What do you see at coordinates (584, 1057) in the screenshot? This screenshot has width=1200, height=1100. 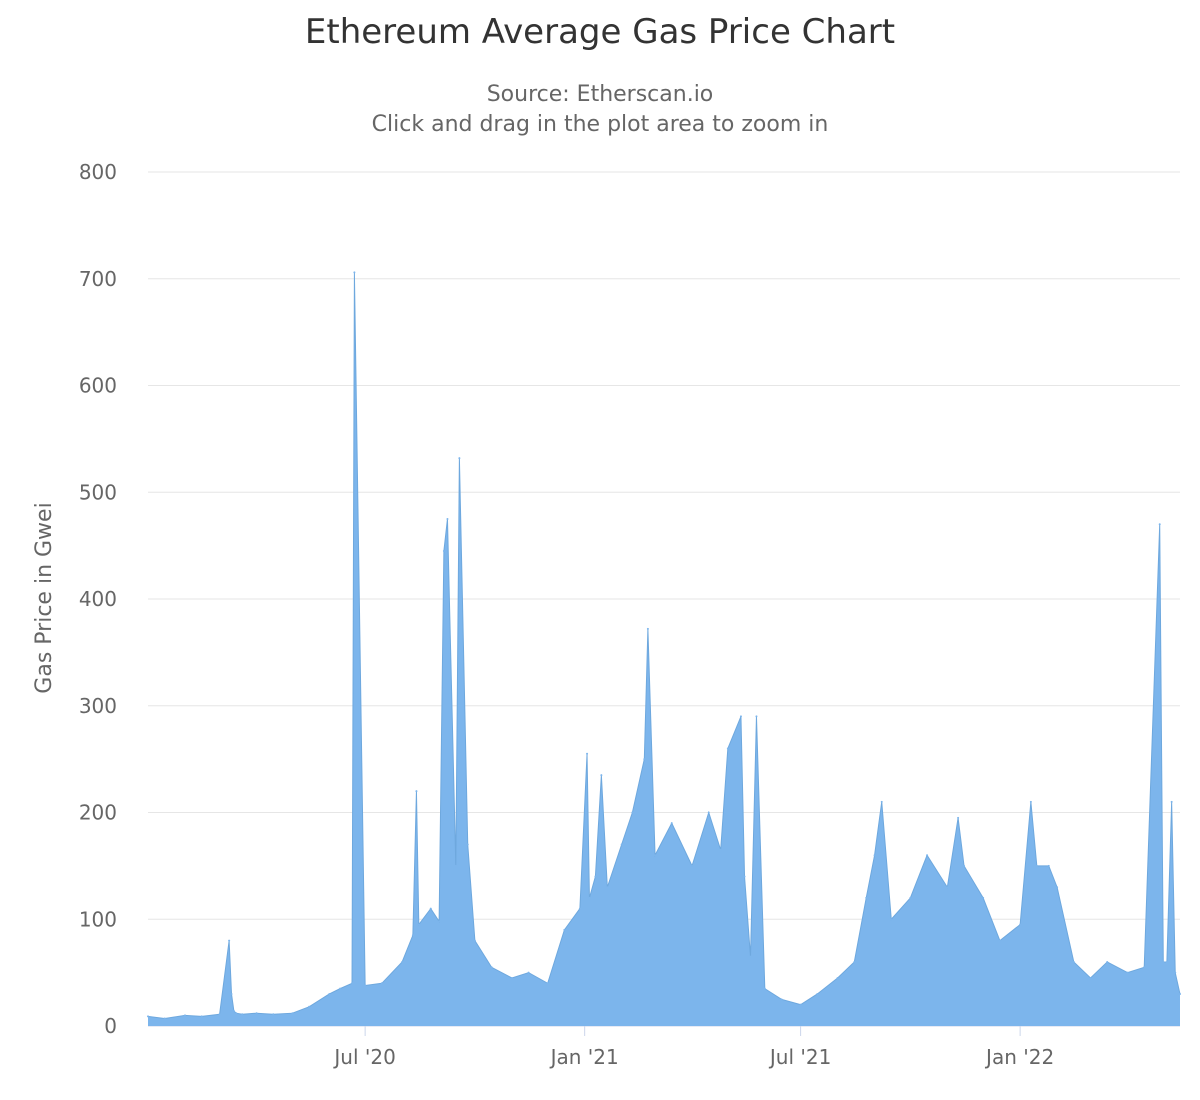 I see `x-tick-label: Jan '21` at bounding box center [584, 1057].